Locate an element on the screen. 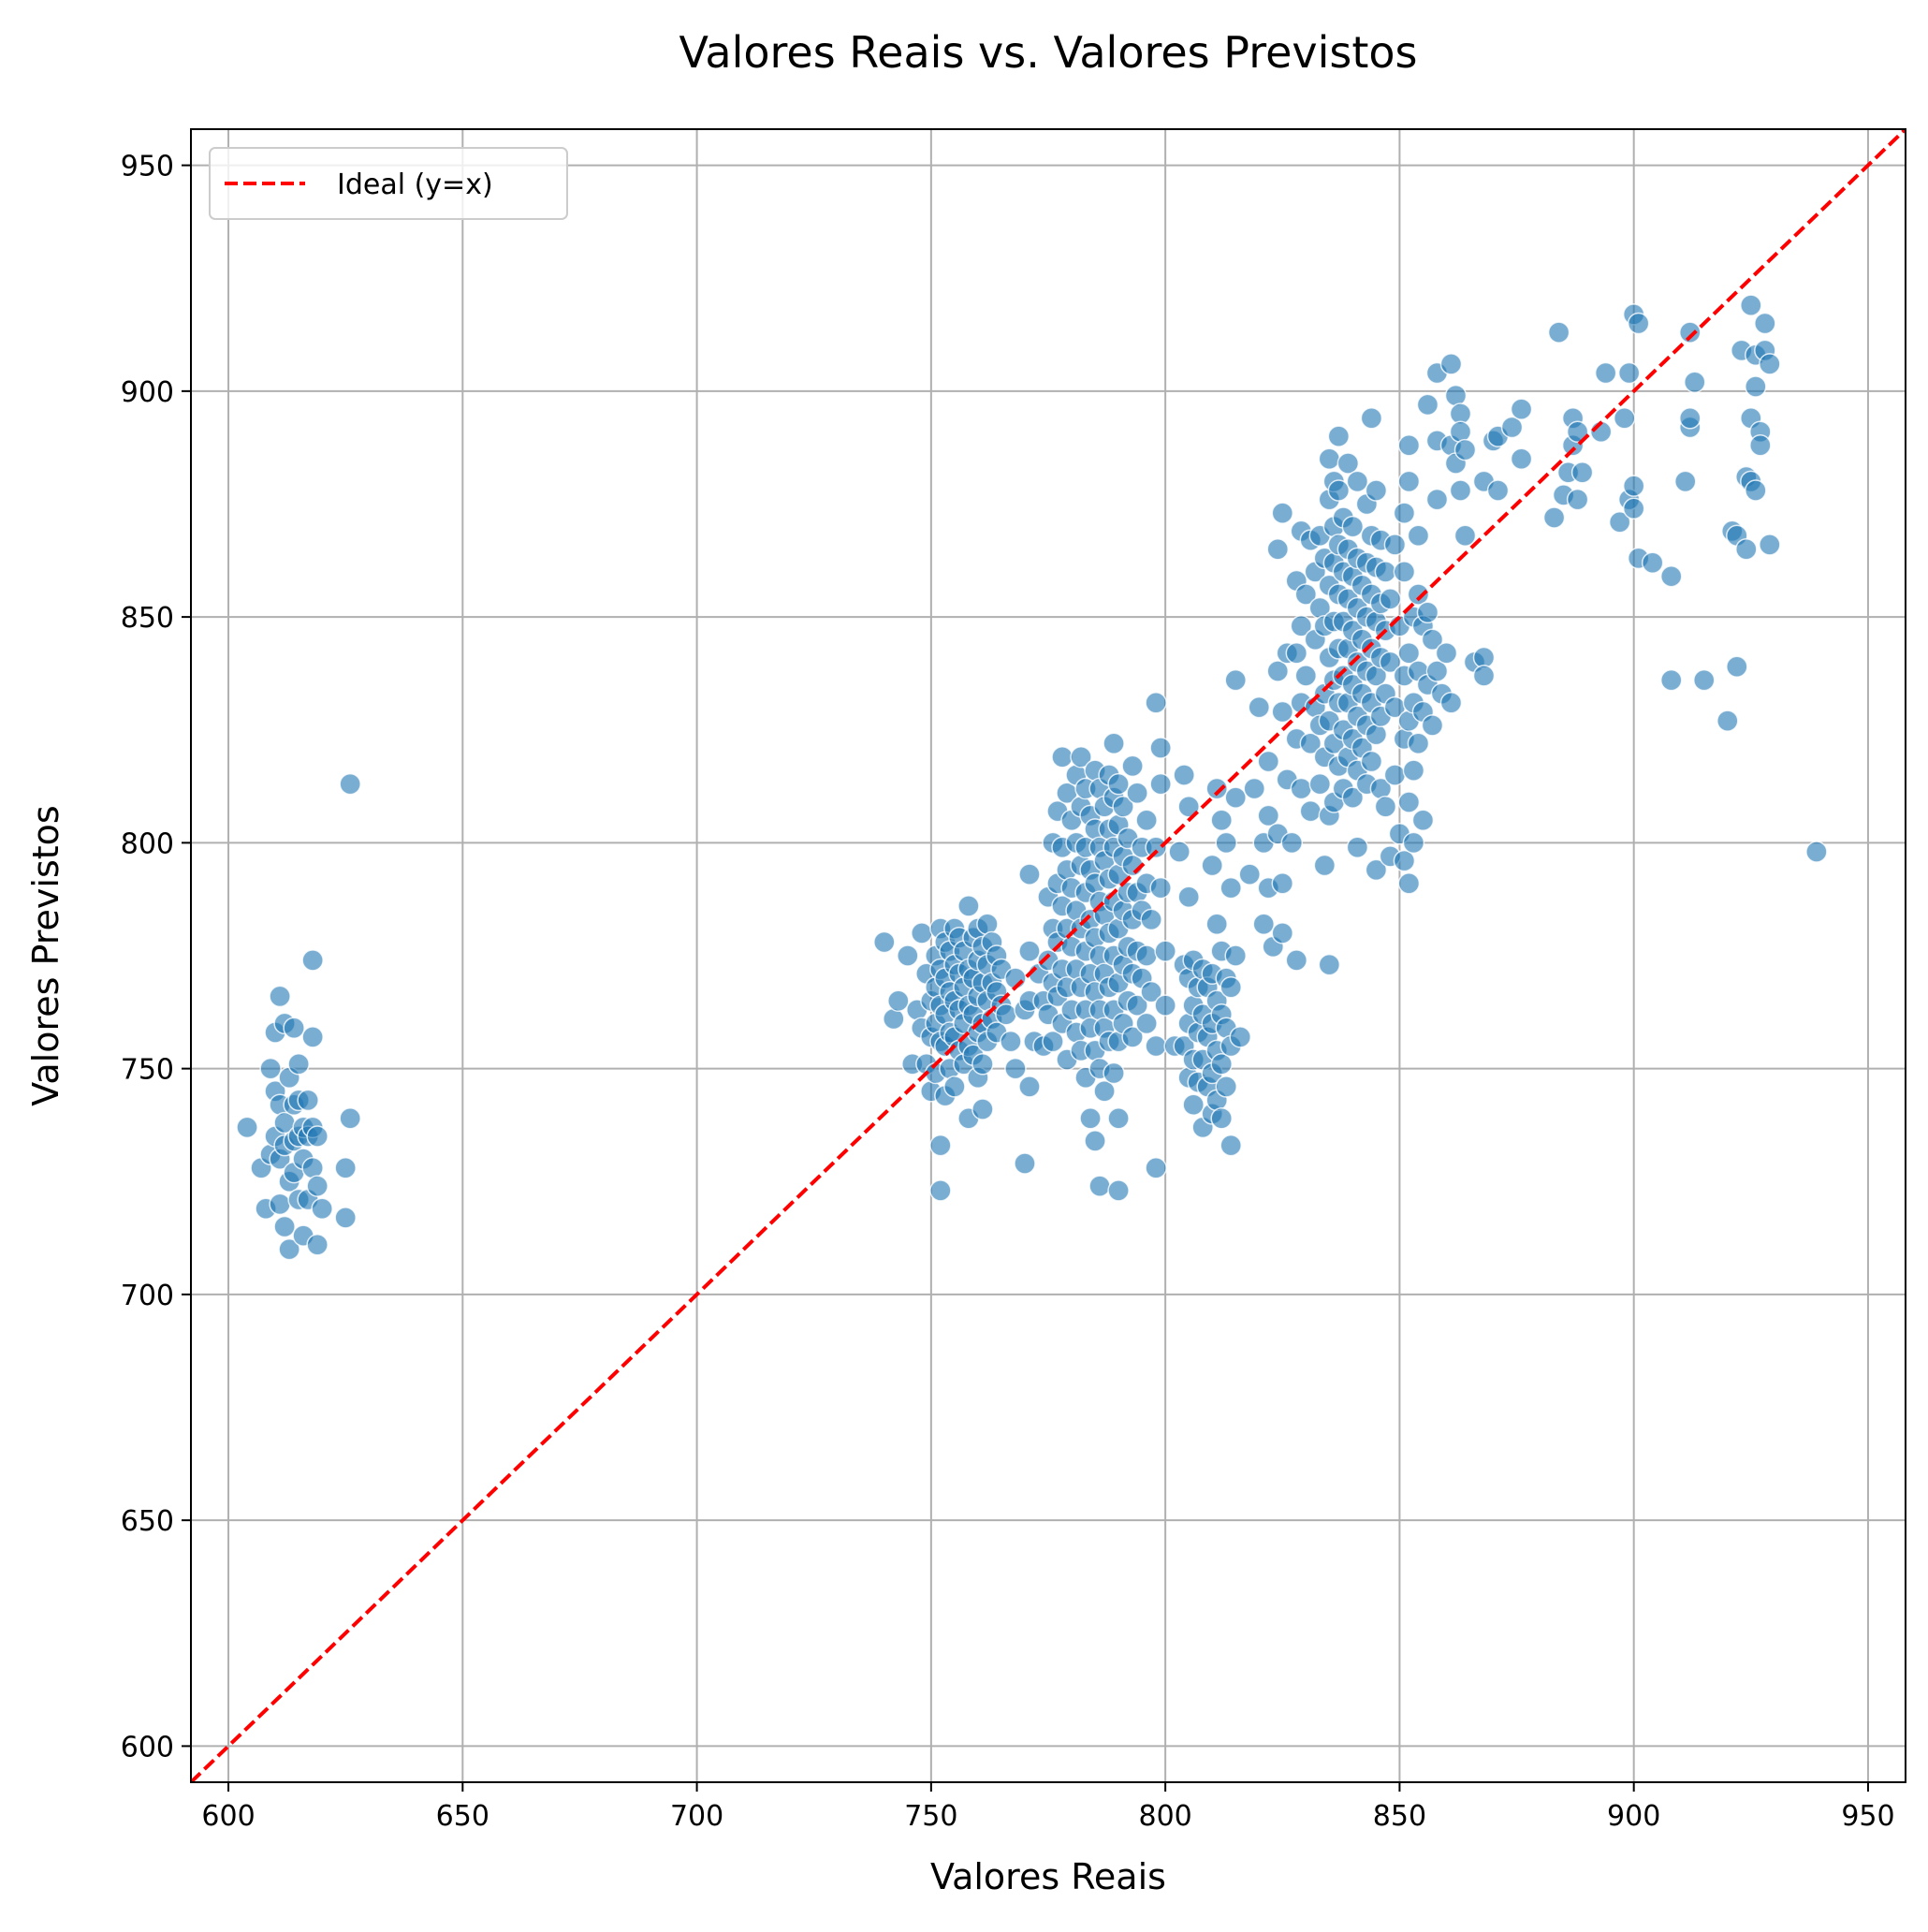 The image size is (1928, 1932). x-tick-label: 700 is located at coordinates (696, 1816).